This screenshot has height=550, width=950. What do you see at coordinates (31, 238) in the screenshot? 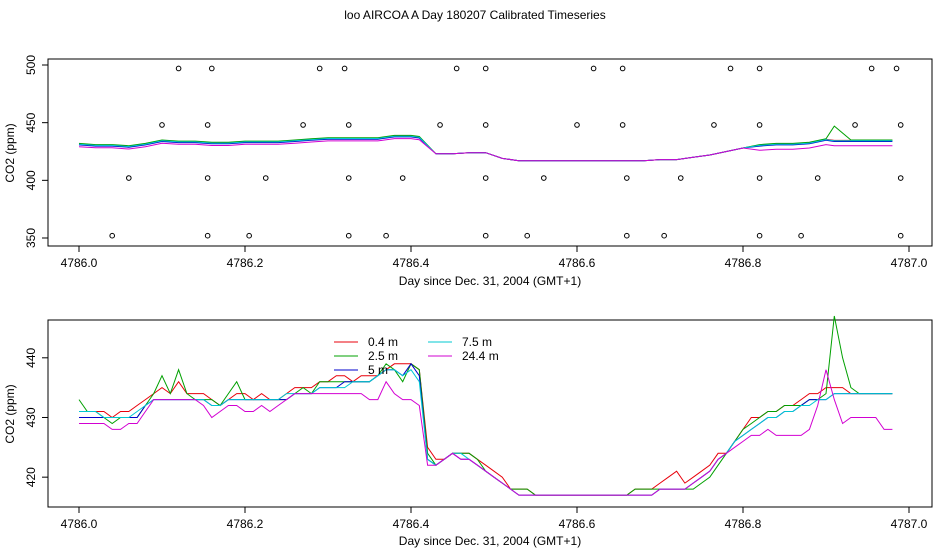
I see `y-tick-label: 350` at bounding box center [31, 238].